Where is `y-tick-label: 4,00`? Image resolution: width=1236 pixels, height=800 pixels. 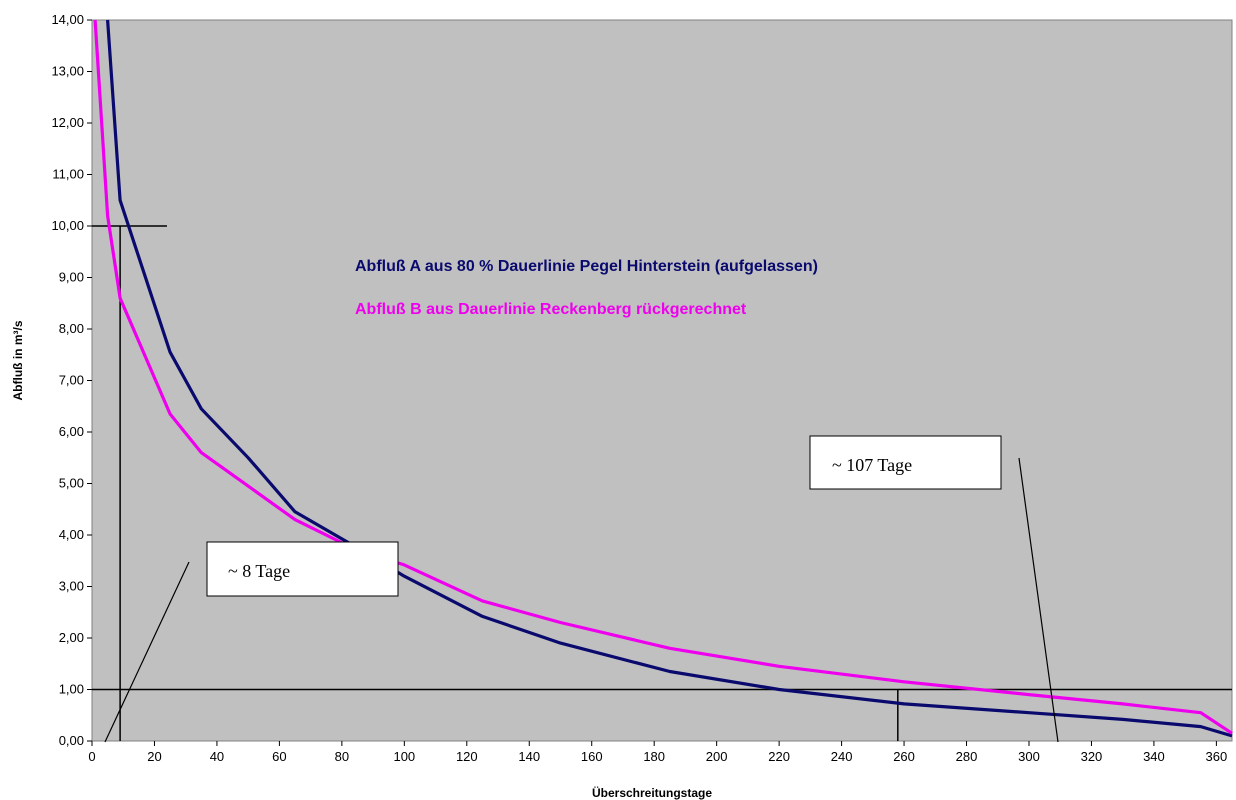 y-tick-label: 4,00 is located at coordinates (71, 534).